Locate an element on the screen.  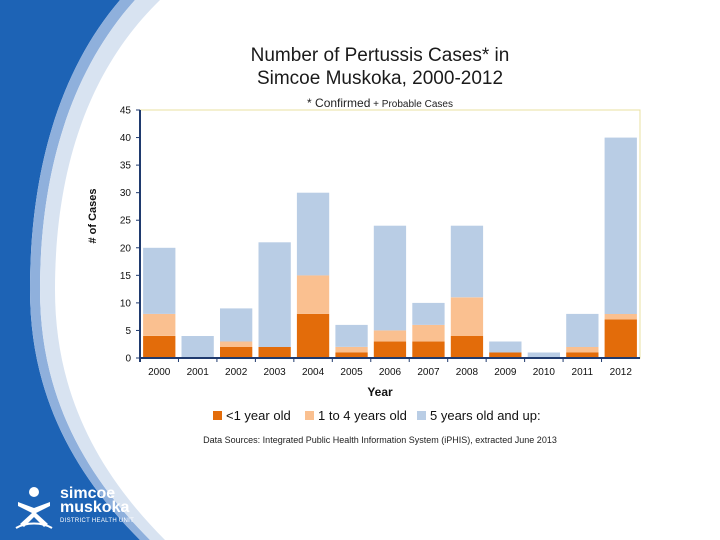
x-tick-label-2006: 2006 is located at coordinates (390, 372).